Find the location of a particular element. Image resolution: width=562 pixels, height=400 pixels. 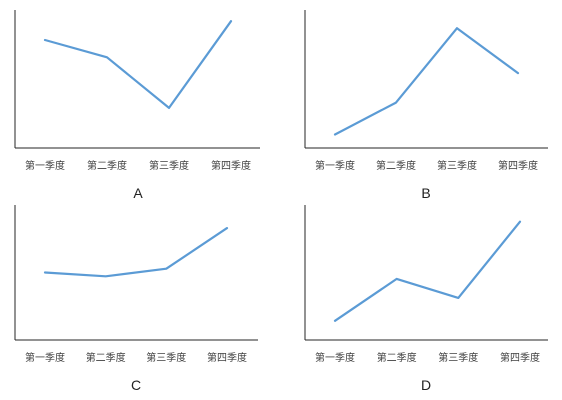

panel-label: B is located at coordinates (425, 193).